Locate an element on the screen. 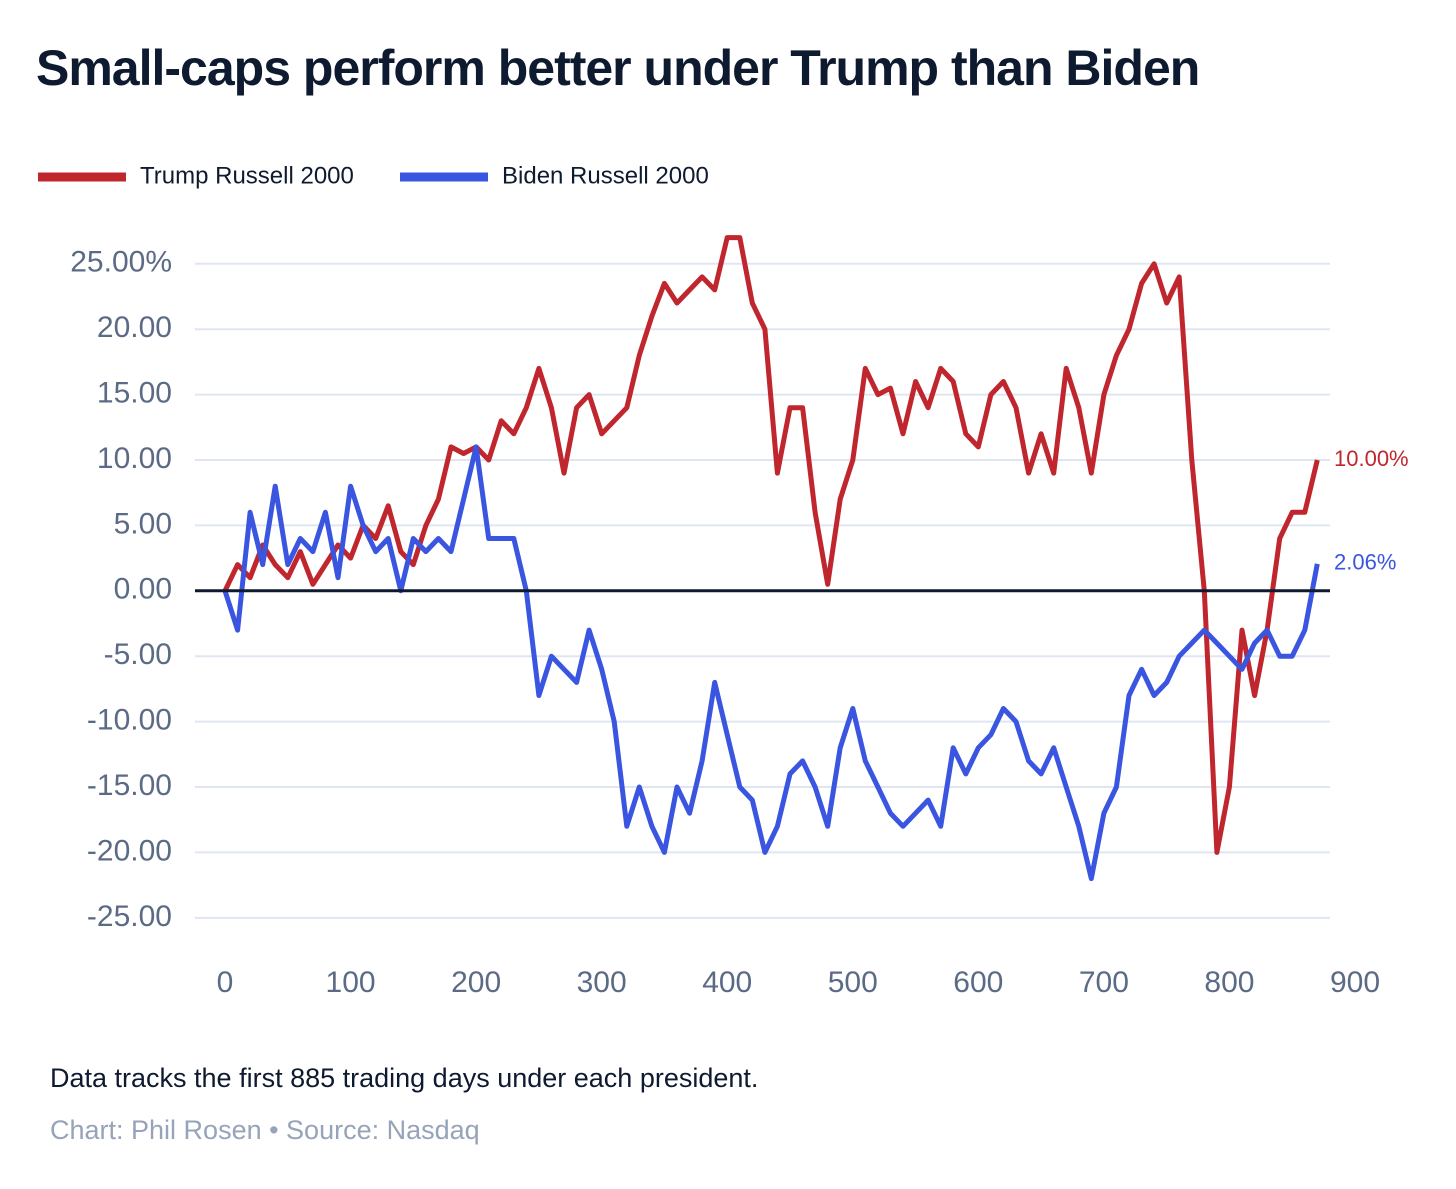 Image resolution: width=1456 pixels, height=1189 pixels. y-tick-label: 10.00 is located at coordinates (134, 458).